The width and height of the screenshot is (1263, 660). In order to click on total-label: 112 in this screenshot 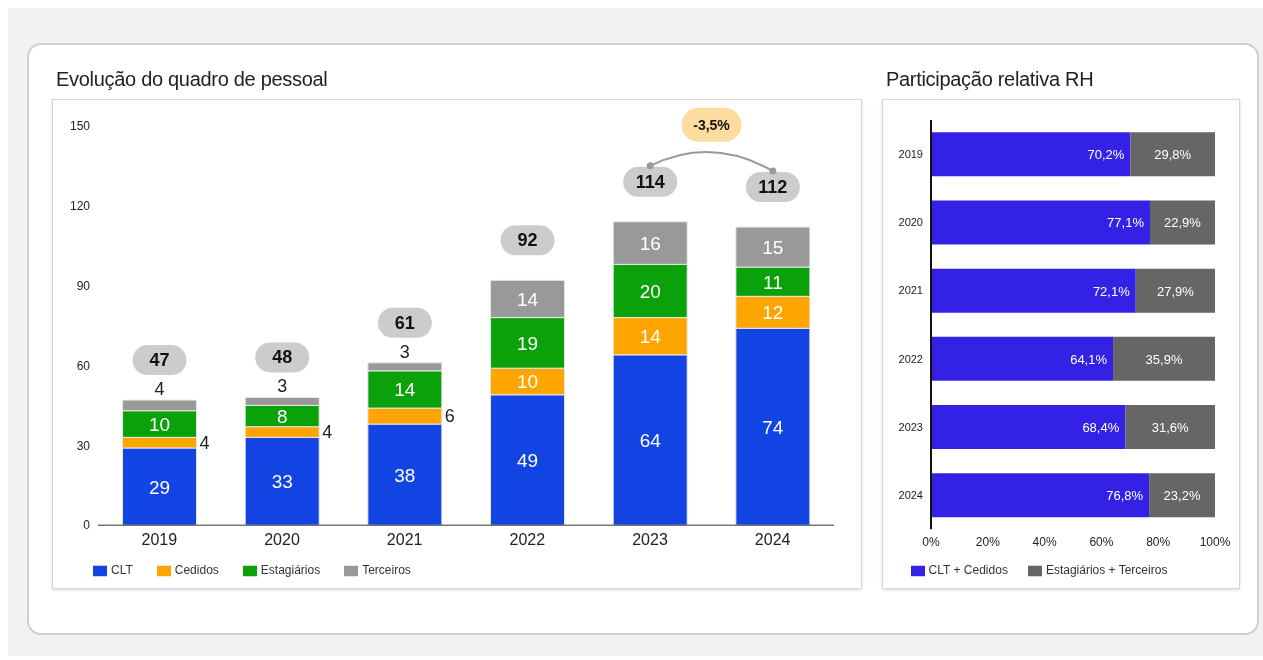, I will do `click(773, 187)`.